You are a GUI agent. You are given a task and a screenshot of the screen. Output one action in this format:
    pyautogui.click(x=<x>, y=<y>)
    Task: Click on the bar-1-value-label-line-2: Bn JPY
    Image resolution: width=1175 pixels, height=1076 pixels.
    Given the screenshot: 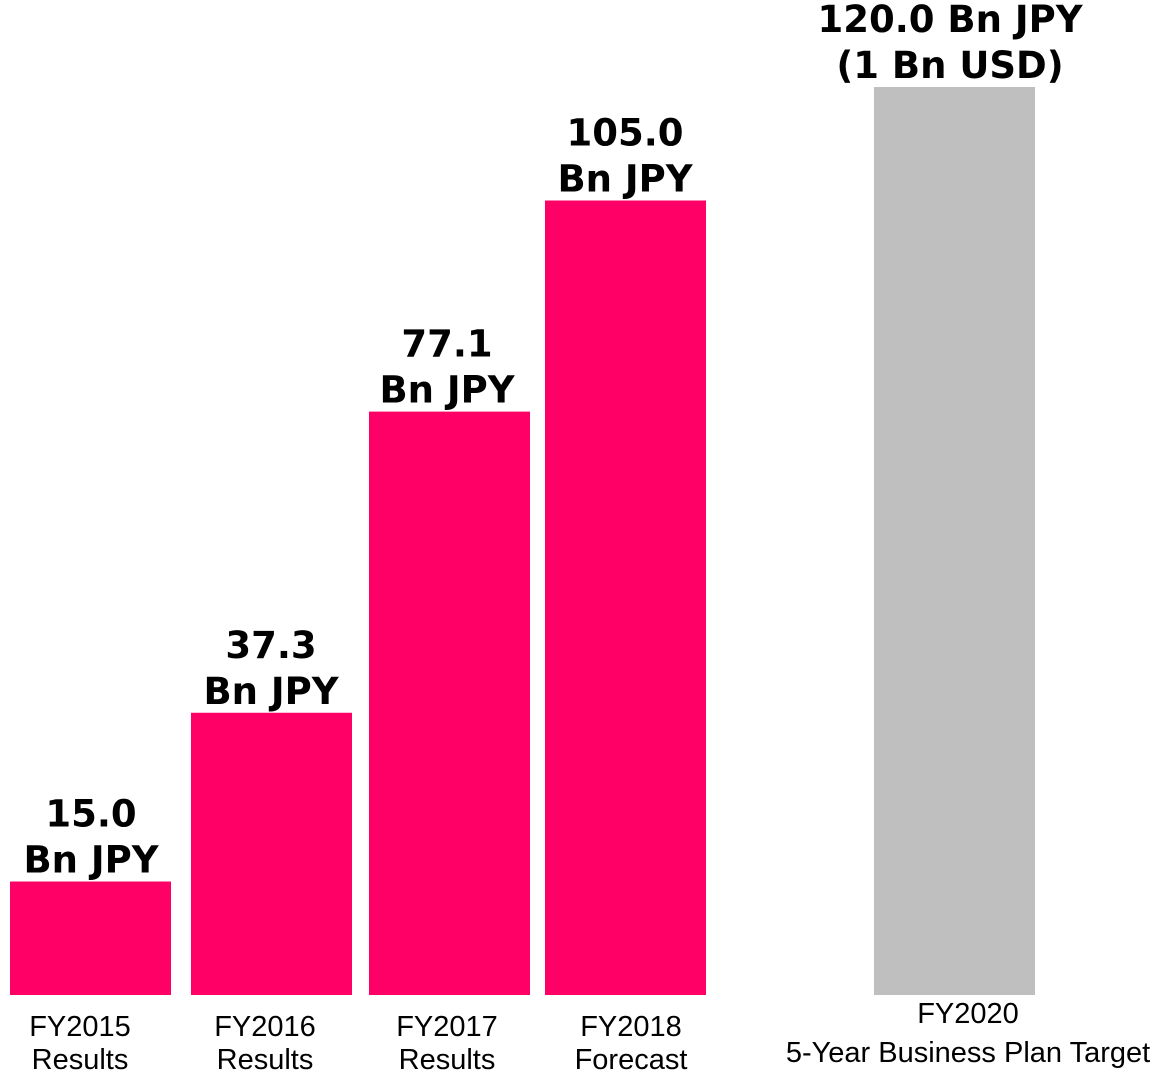 What is the action you would take?
    pyautogui.click(x=91, y=860)
    